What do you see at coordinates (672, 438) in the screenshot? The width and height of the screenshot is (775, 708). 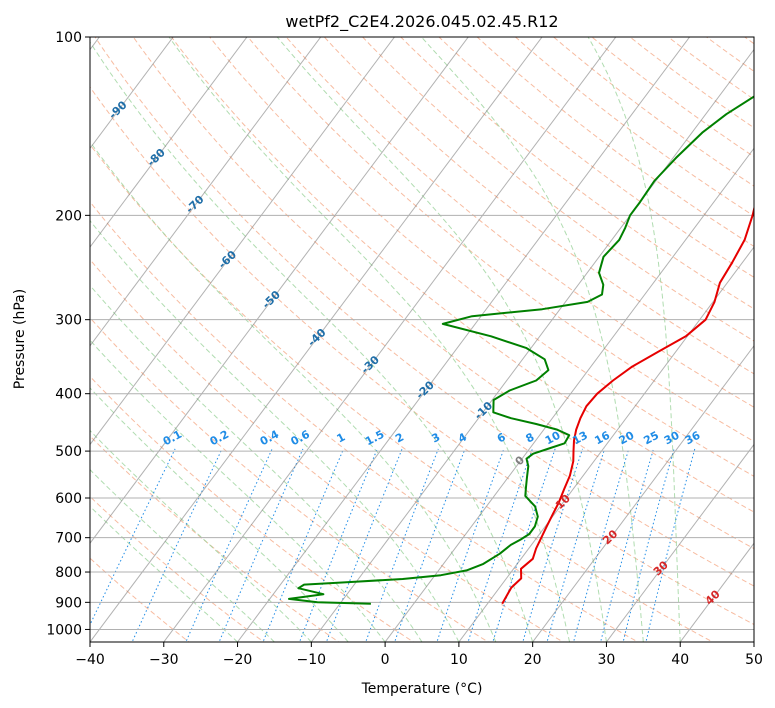 I see `mixing-ratio-label: 30` at bounding box center [672, 438].